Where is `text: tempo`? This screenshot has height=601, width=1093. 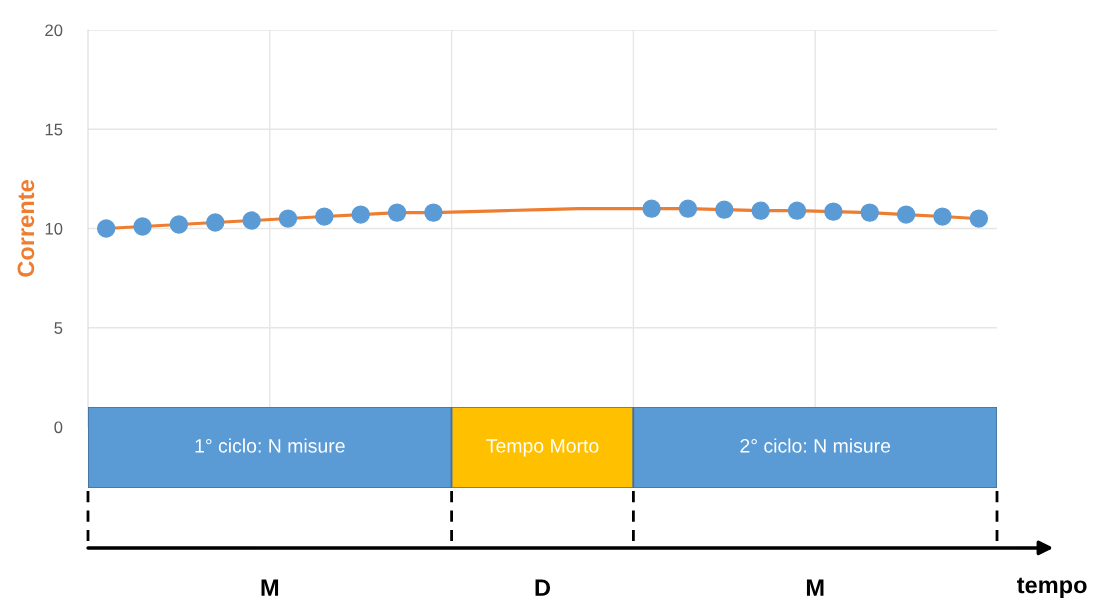
text: tempo is located at coordinates (1051, 587).